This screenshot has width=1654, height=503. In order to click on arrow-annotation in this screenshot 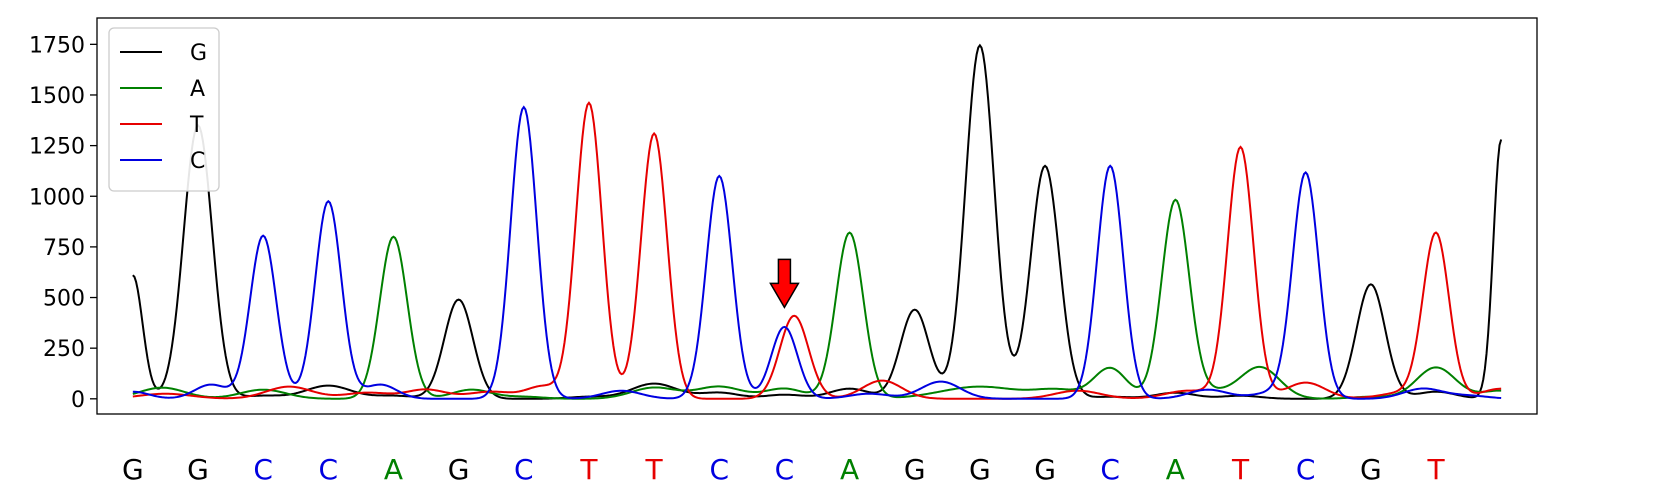, I will do `click(784, 283)`.